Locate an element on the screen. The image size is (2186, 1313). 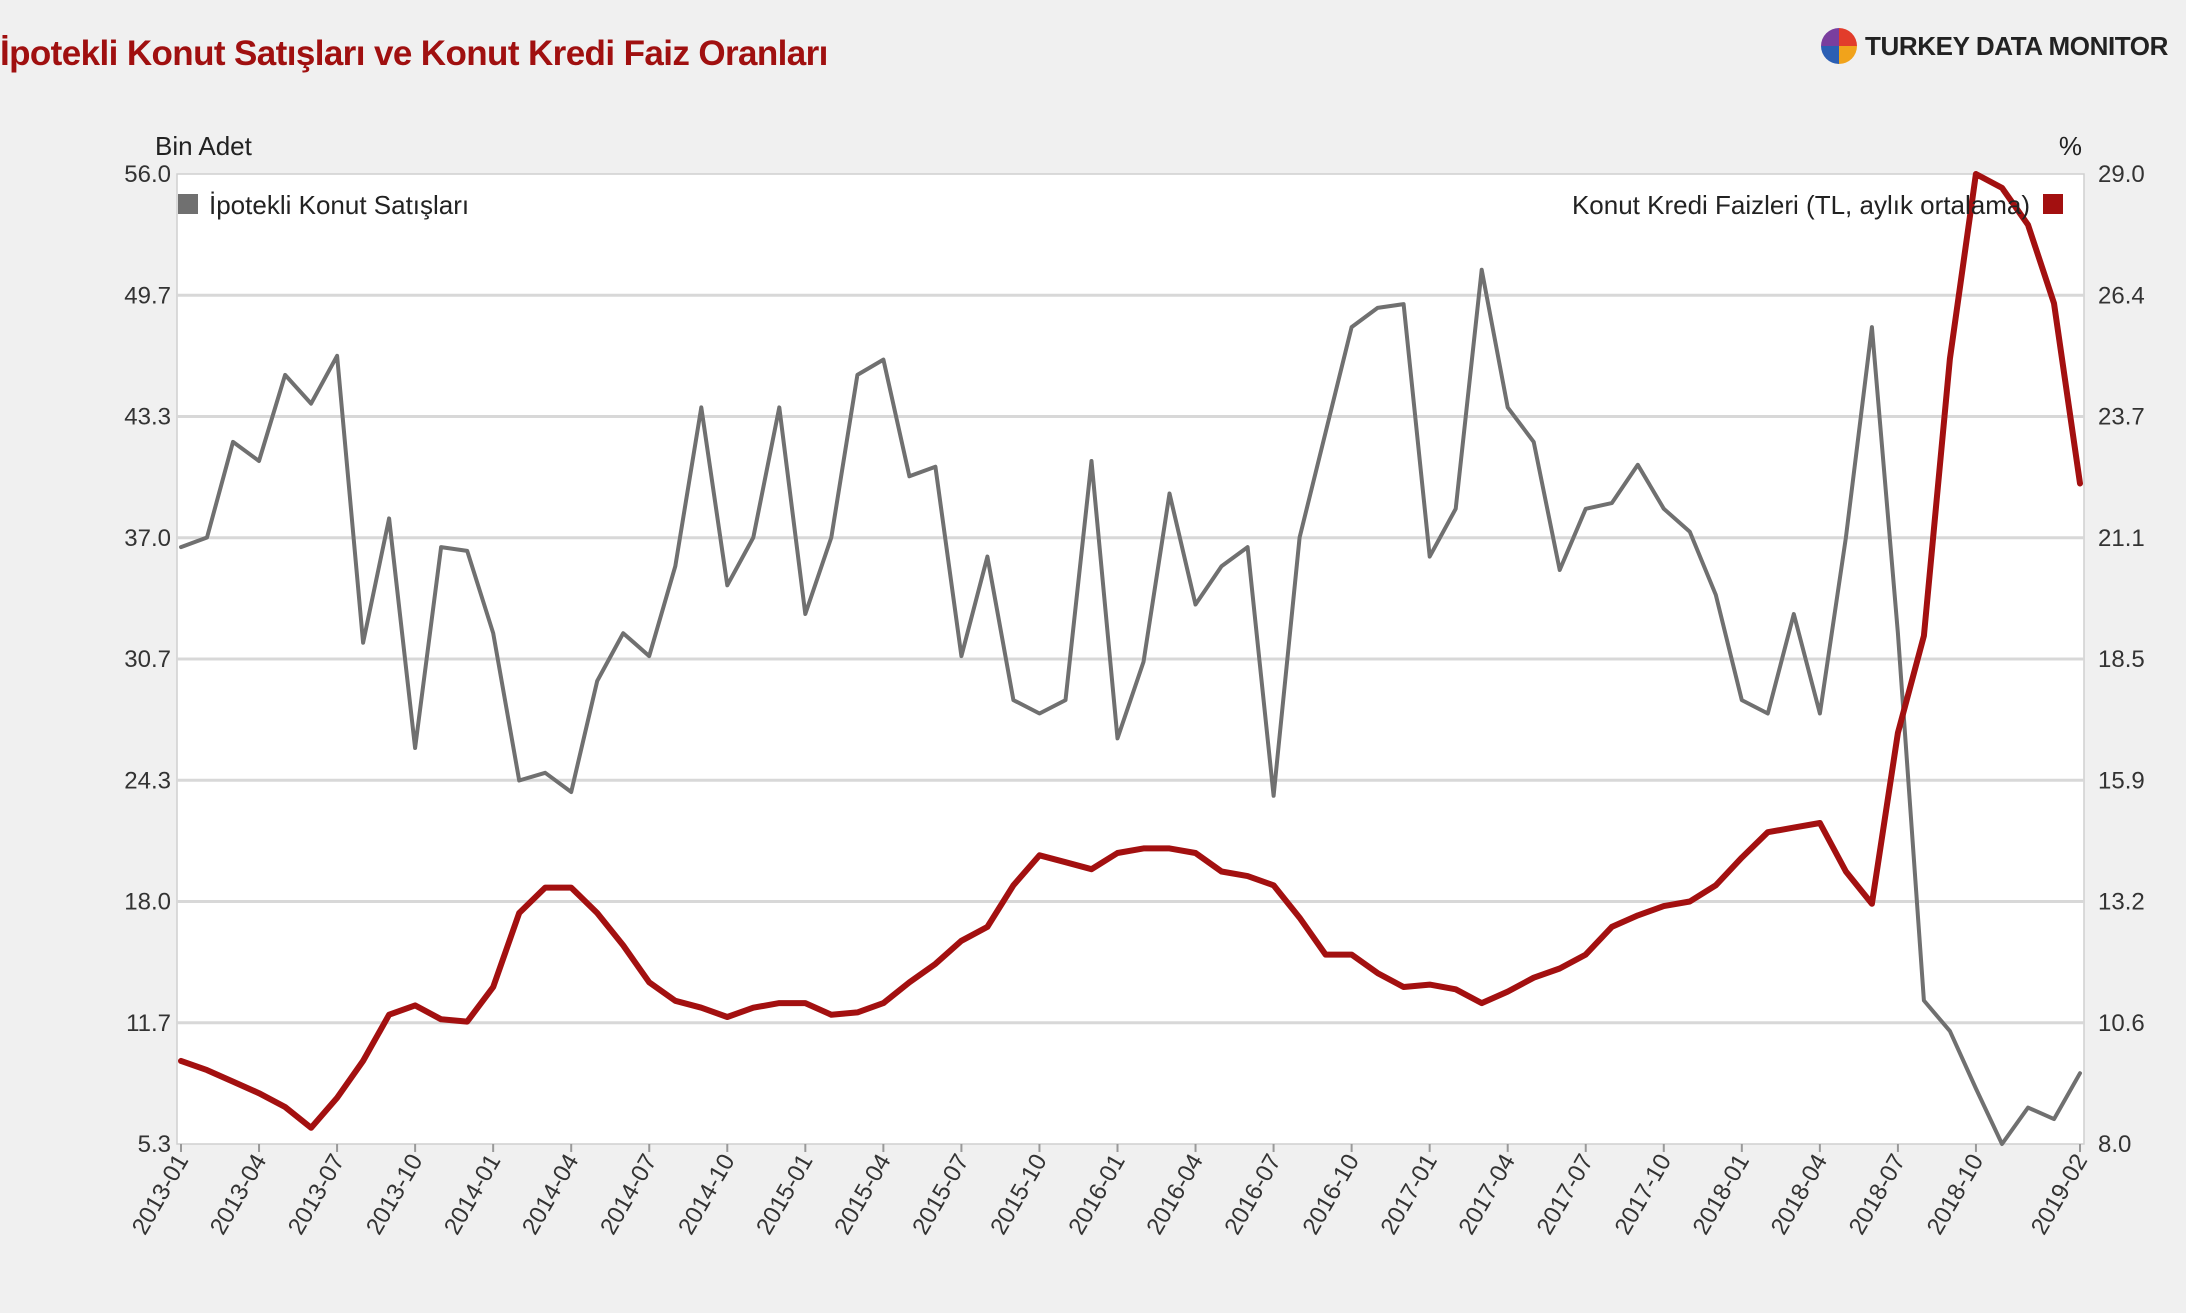
left-axis-unit: Bin Adet is located at coordinates (204, 146).